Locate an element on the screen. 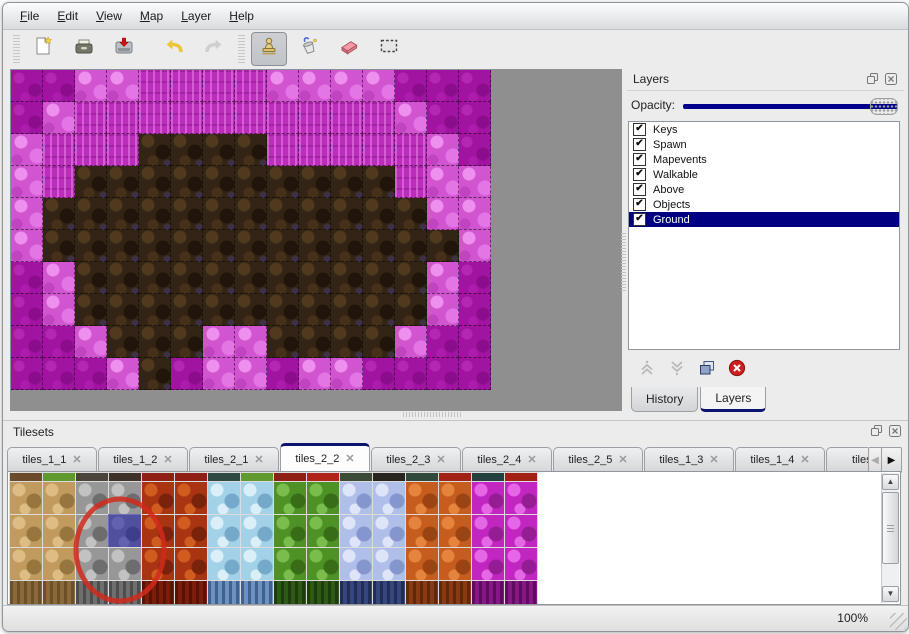 This screenshot has height=634, width=909. layer-row-ground: ✔ Ground is located at coordinates (764, 219).